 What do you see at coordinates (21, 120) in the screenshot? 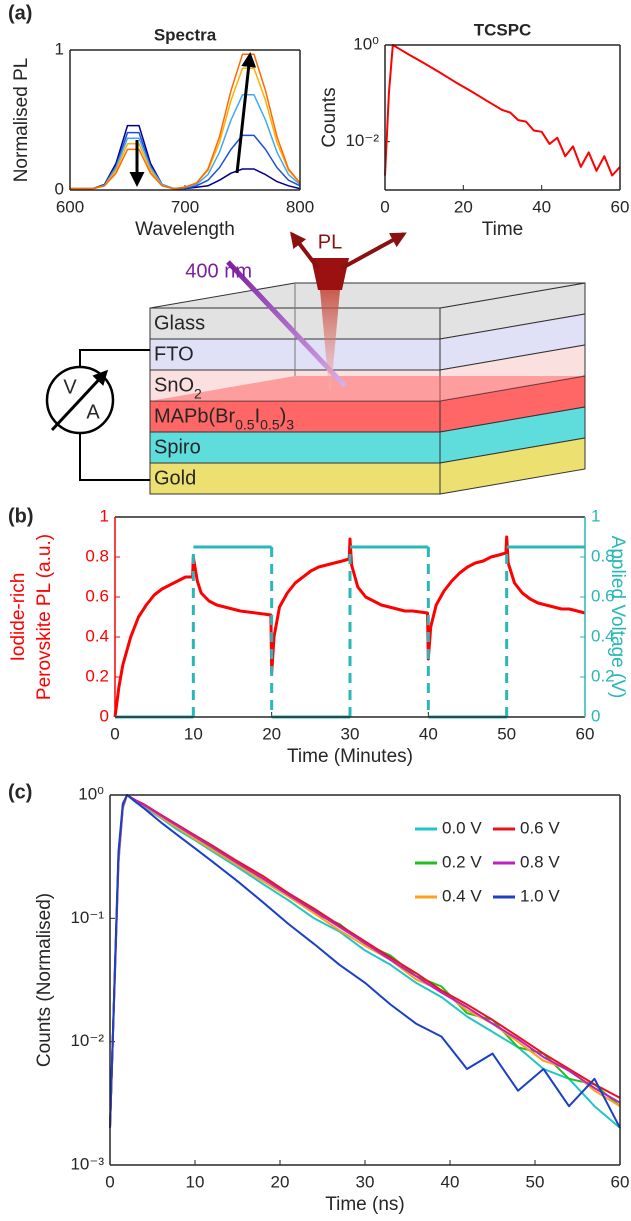
I see `y-axis-label: Normalised PL` at bounding box center [21, 120].